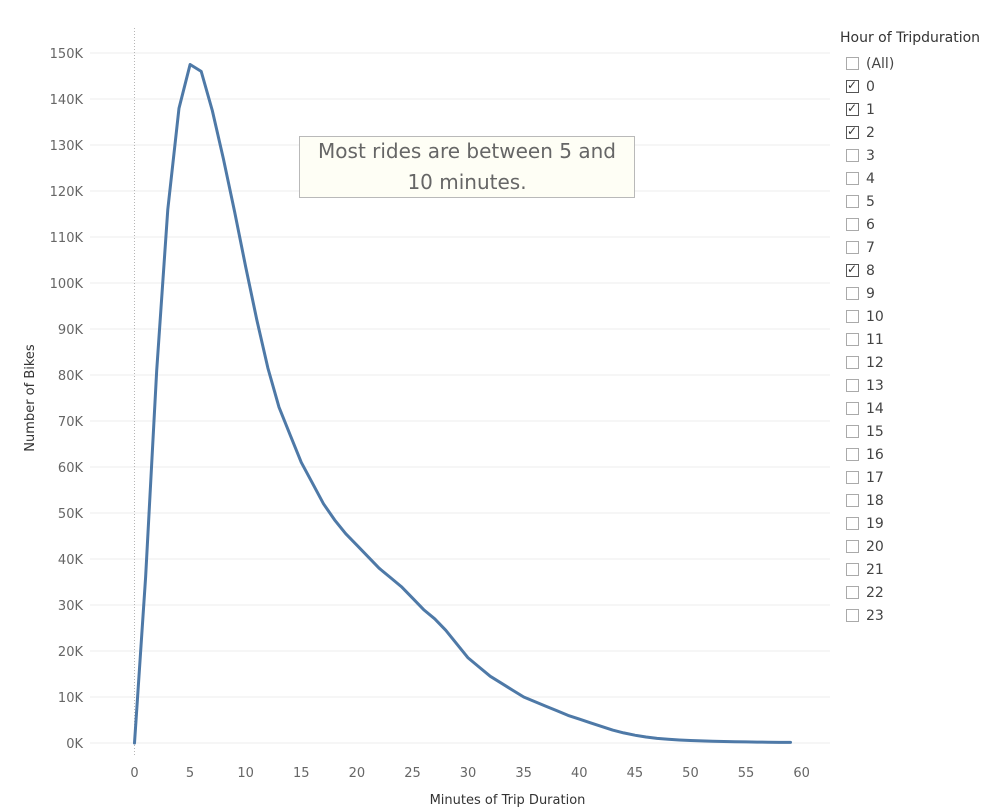 Image resolution: width=999 pixels, height=811 pixels. I want to click on filter-item: ✓ 21, so click(919, 569).